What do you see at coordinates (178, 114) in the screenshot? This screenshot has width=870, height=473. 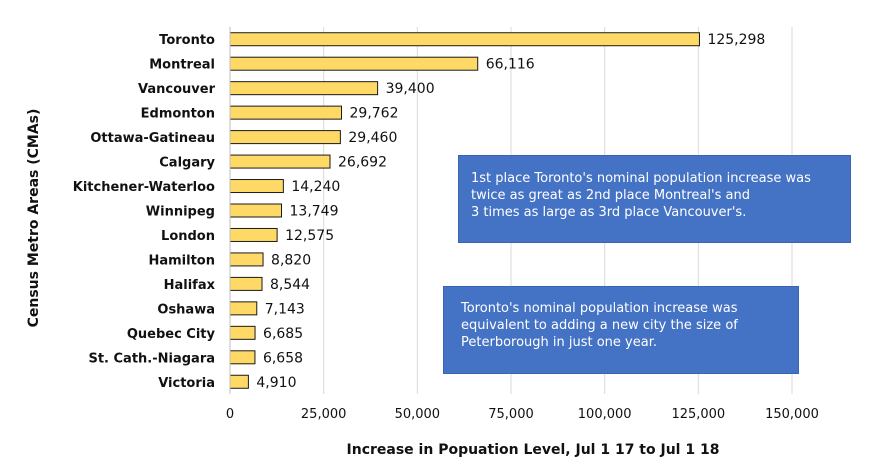 I see `category-label: Edmonton` at bounding box center [178, 114].